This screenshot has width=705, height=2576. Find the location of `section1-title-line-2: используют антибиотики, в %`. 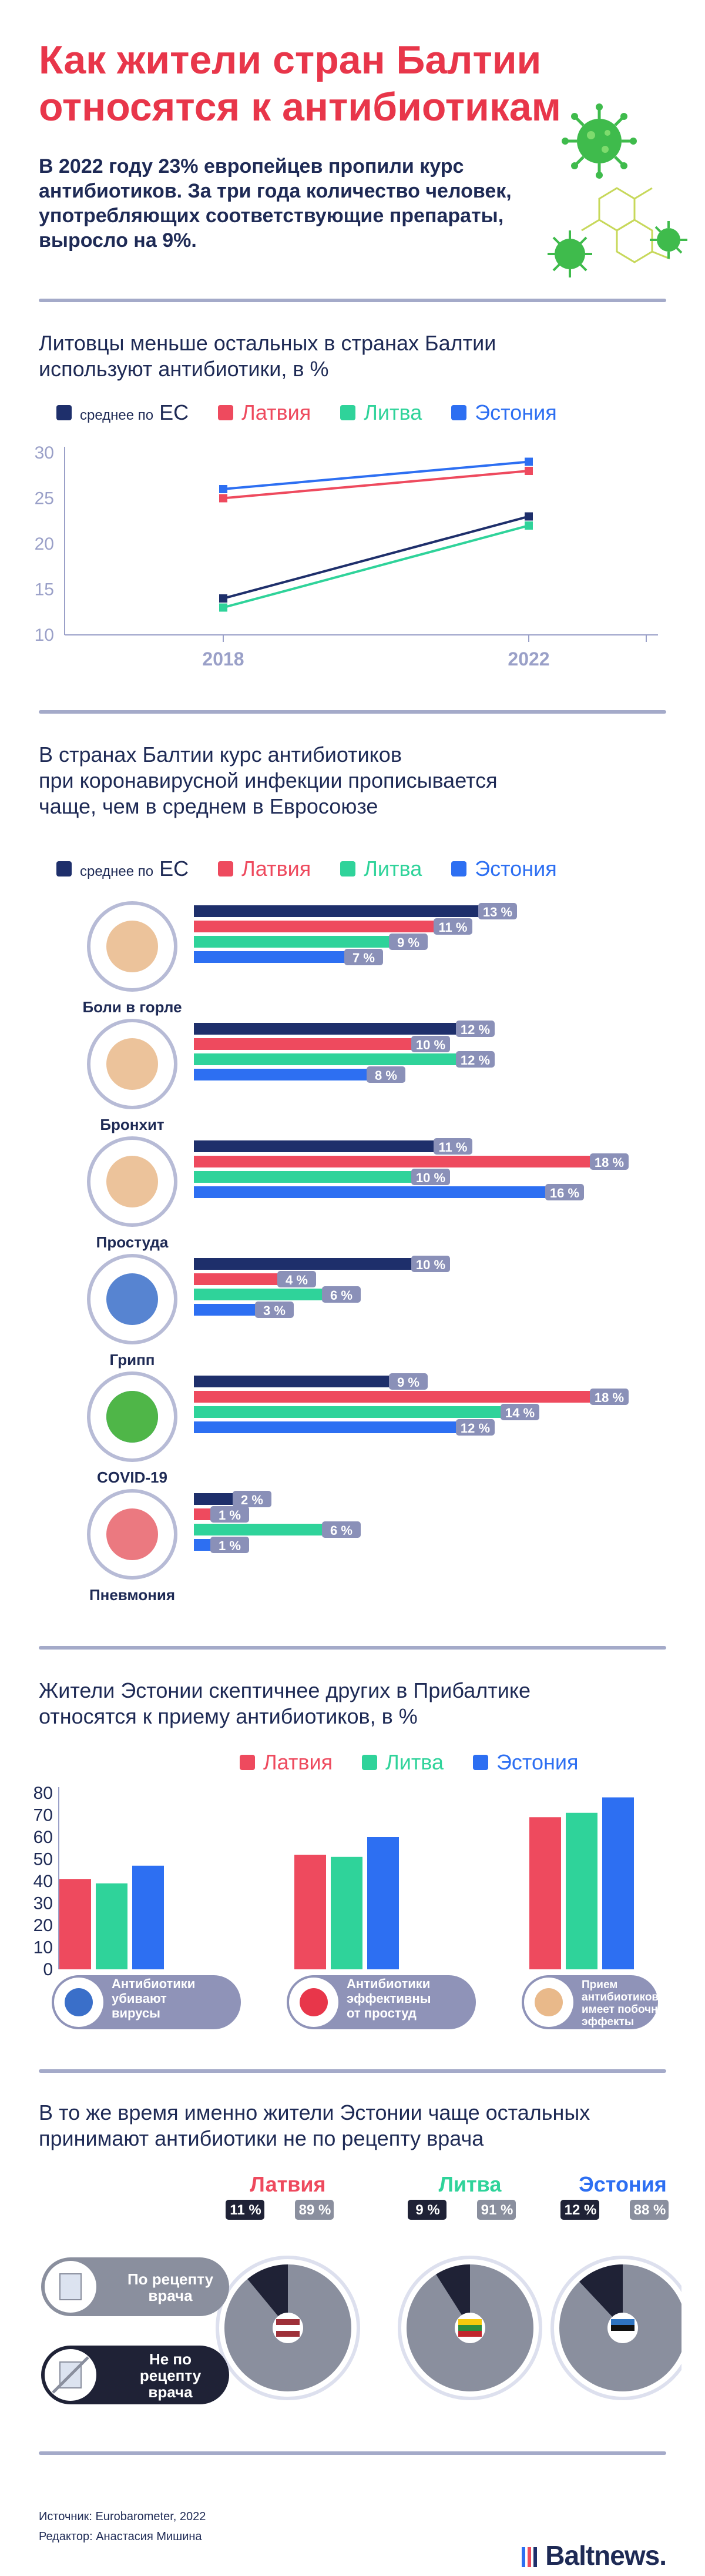

section1-title-line-2: используют антибиотики, в % is located at coordinates (184, 369).